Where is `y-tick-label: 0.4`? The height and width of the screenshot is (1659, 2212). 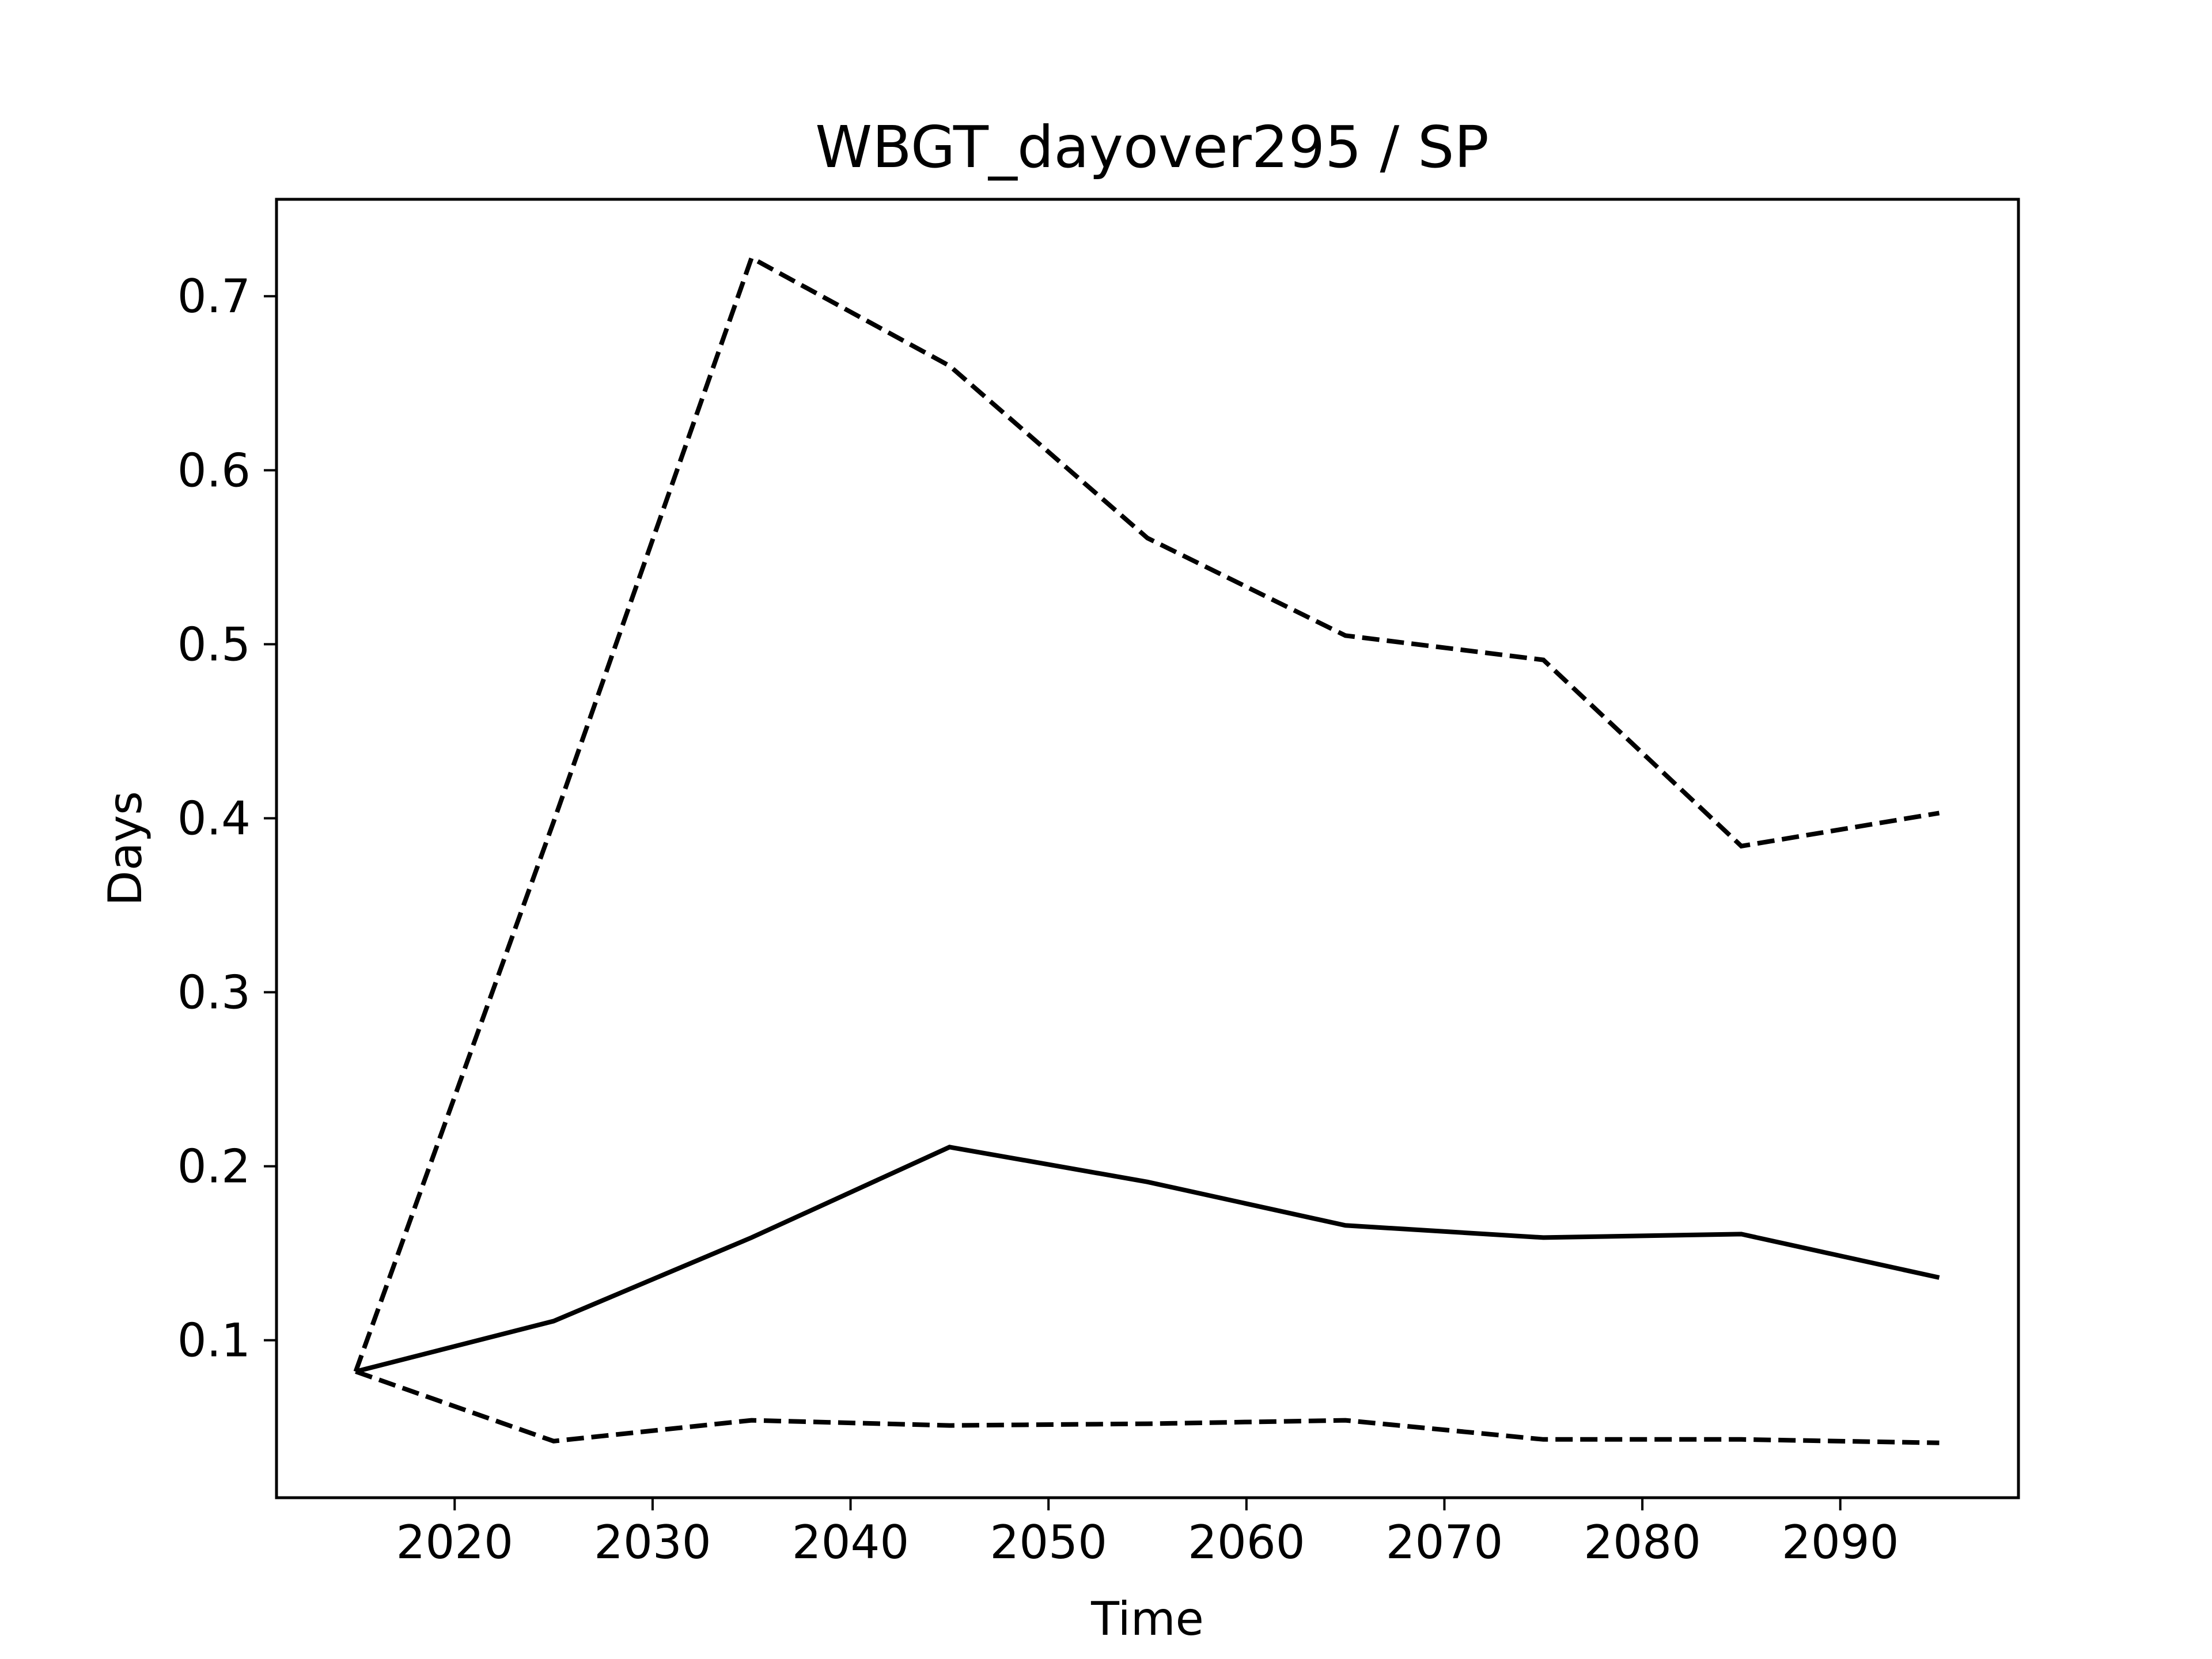
y-tick-label: 0.4 is located at coordinates (214, 818).